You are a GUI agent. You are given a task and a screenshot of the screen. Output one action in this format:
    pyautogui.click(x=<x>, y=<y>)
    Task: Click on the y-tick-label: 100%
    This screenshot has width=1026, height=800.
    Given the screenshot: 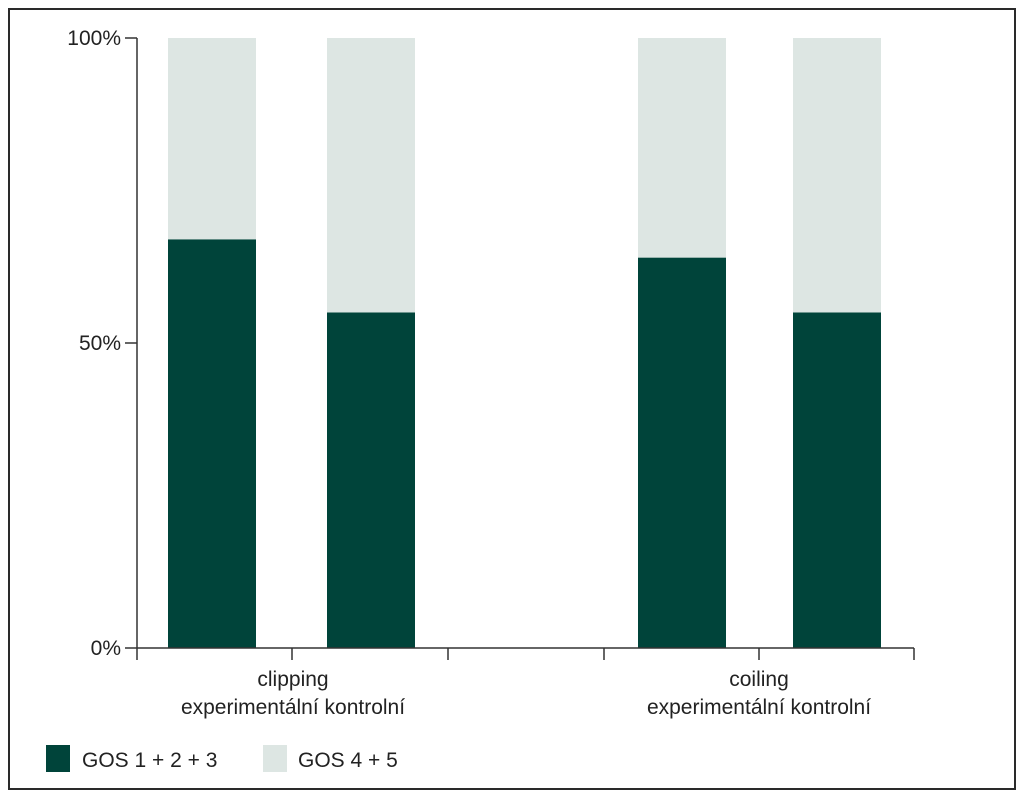 What is the action you would take?
    pyautogui.click(x=94, y=38)
    